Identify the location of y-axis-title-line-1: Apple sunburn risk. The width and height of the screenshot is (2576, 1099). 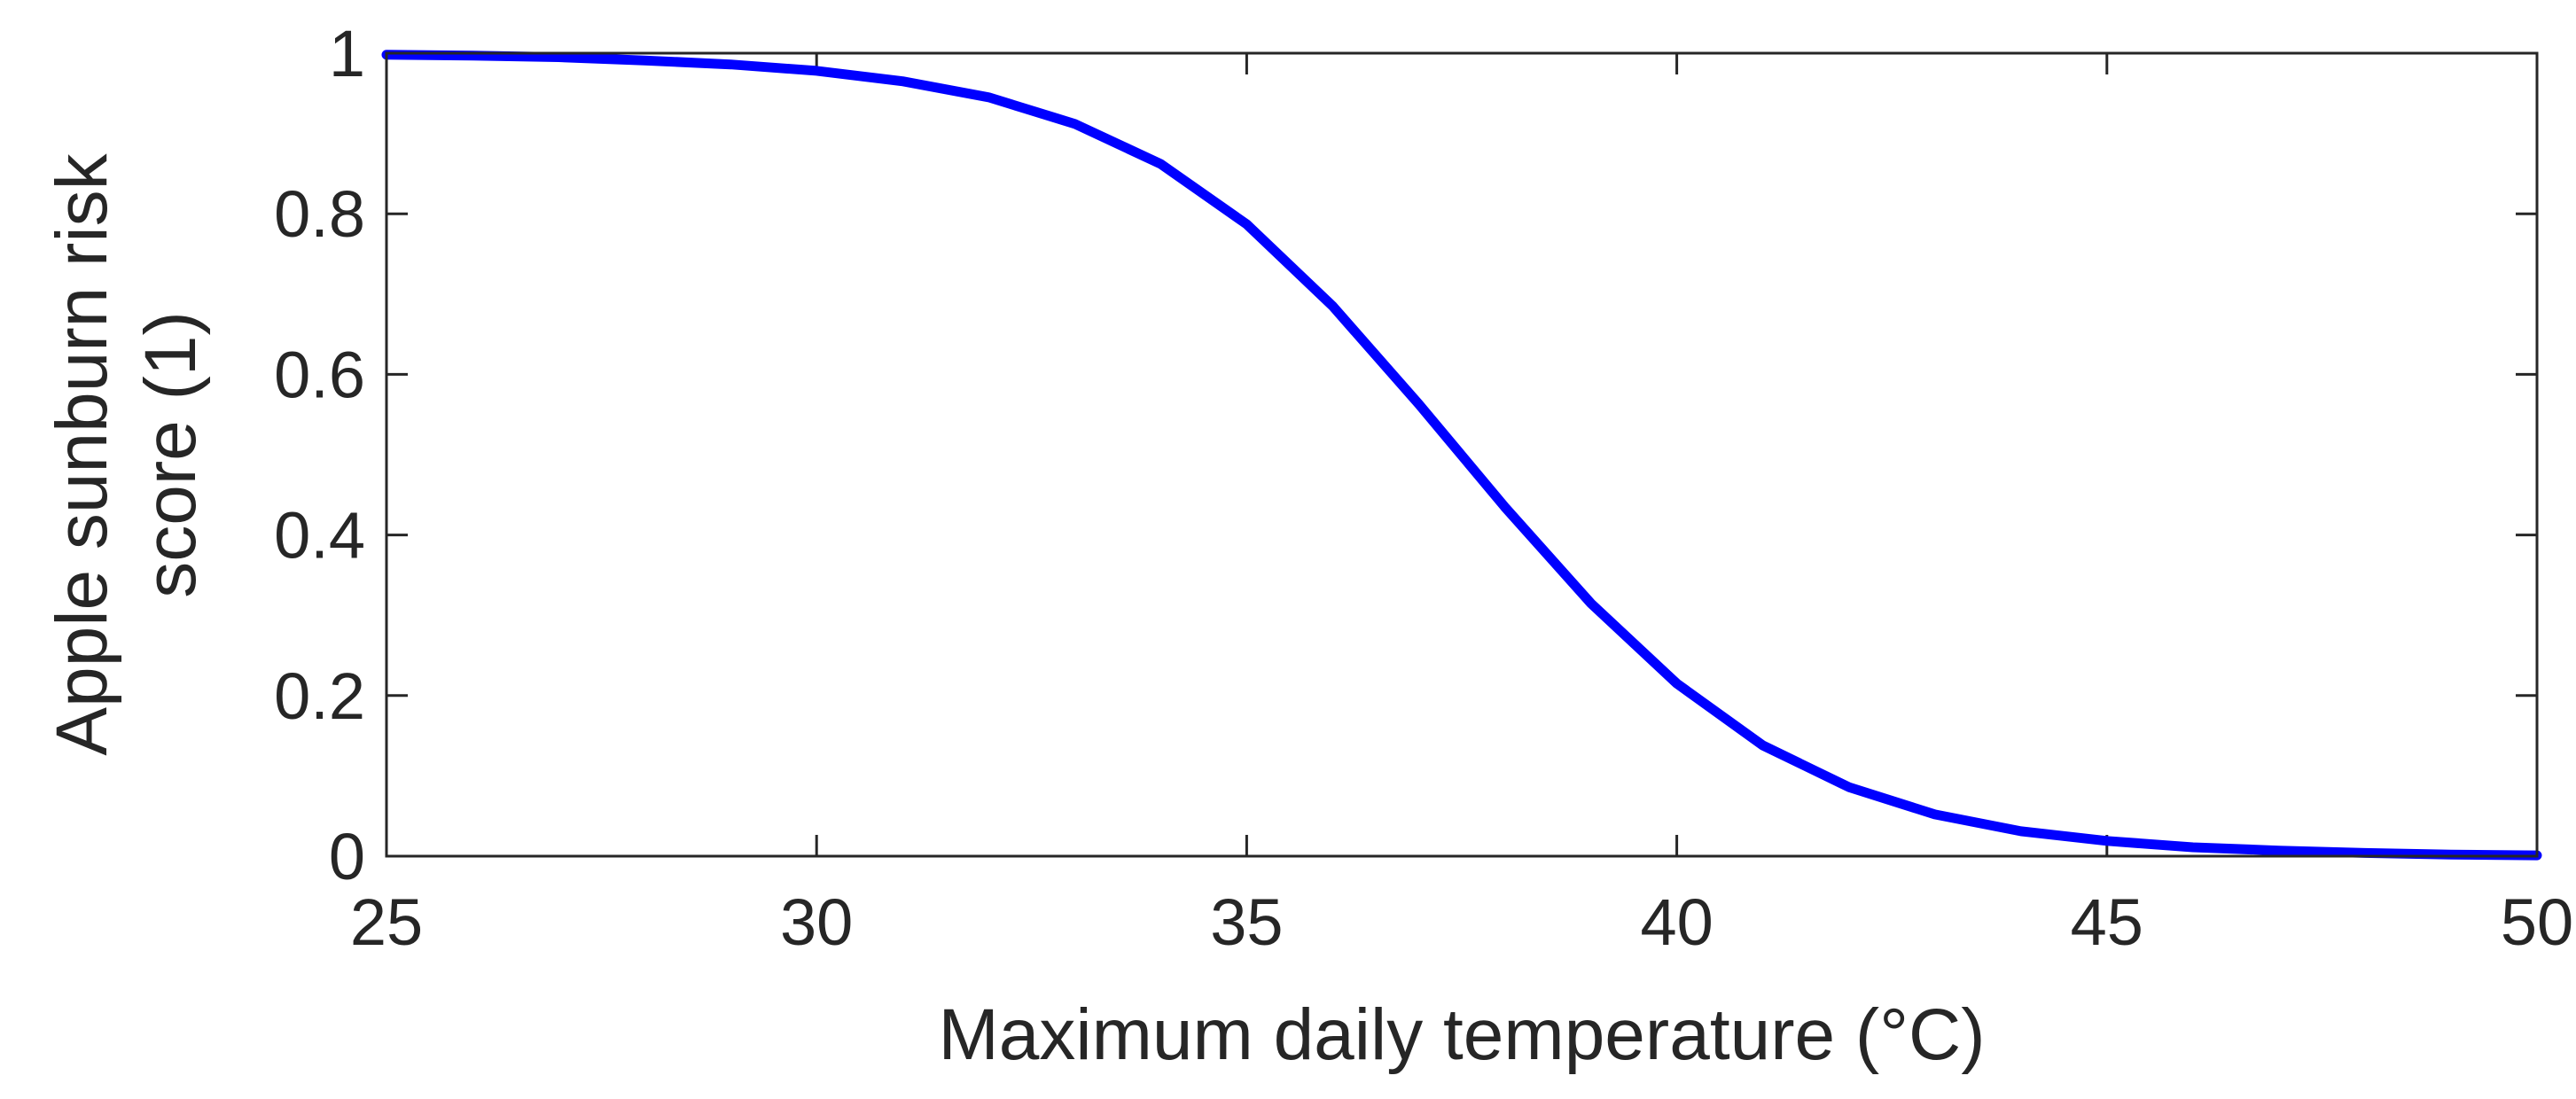
(82, 453).